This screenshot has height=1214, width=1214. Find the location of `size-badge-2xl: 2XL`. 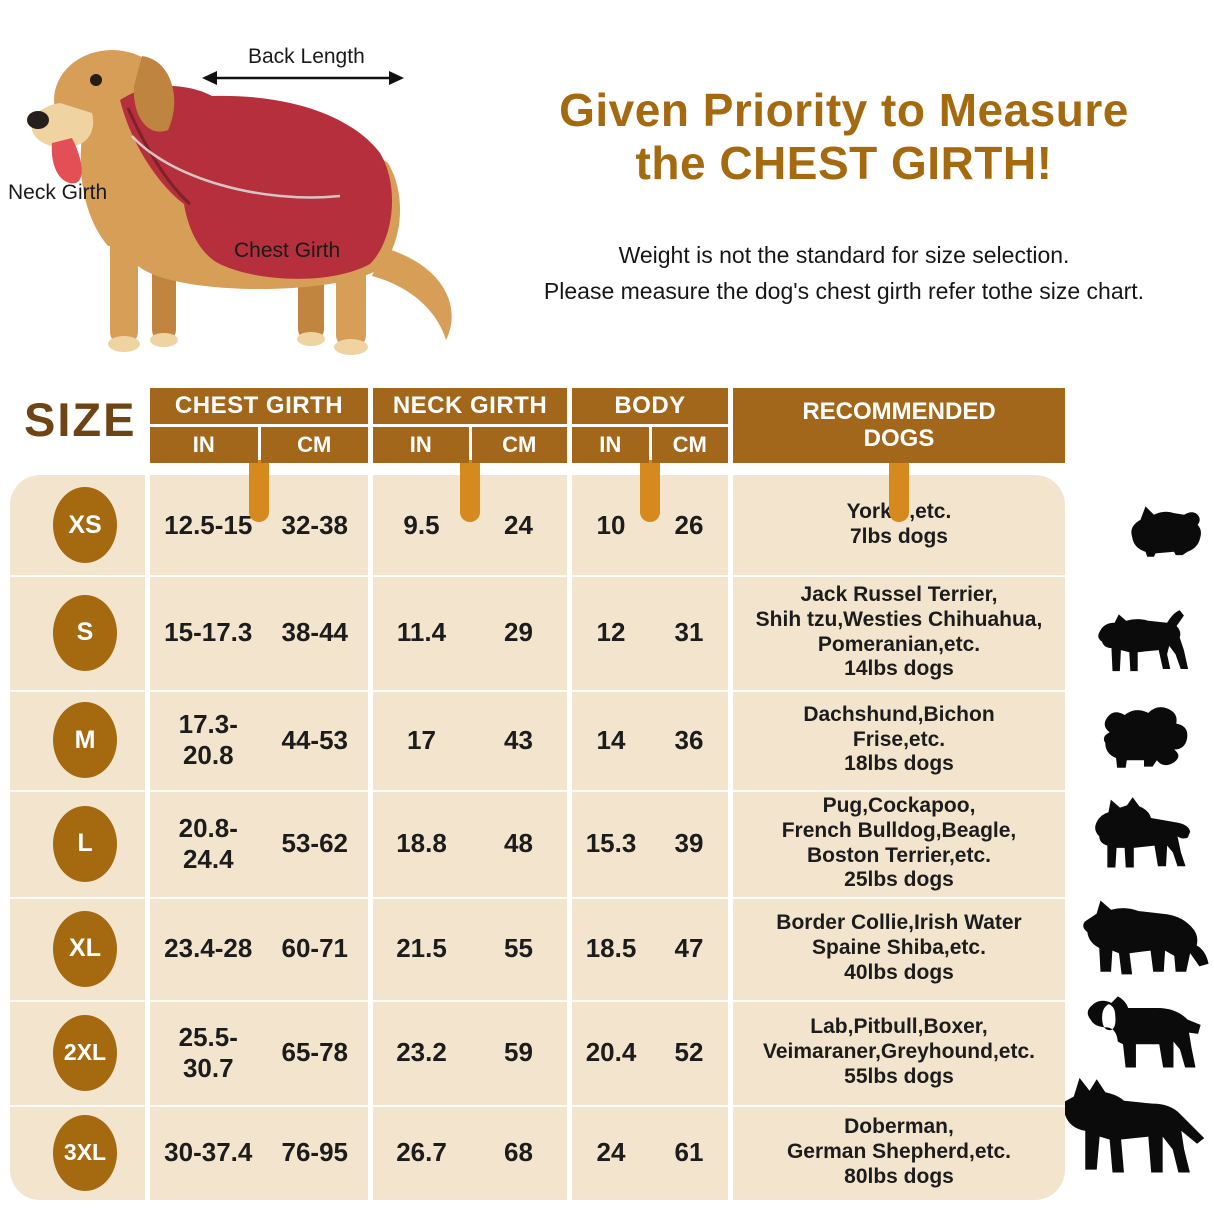

size-badge-2xl: 2XL is located at coordinates (85, 1052).